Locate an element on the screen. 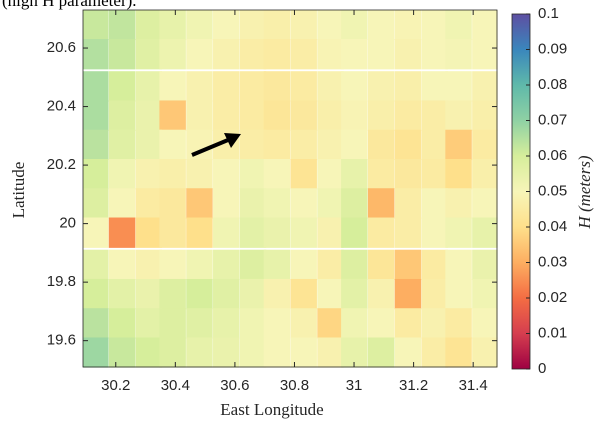 This screenshot has width=602, height=422. colorbar-tick-label: 0 is located at coordinates (542, 368).